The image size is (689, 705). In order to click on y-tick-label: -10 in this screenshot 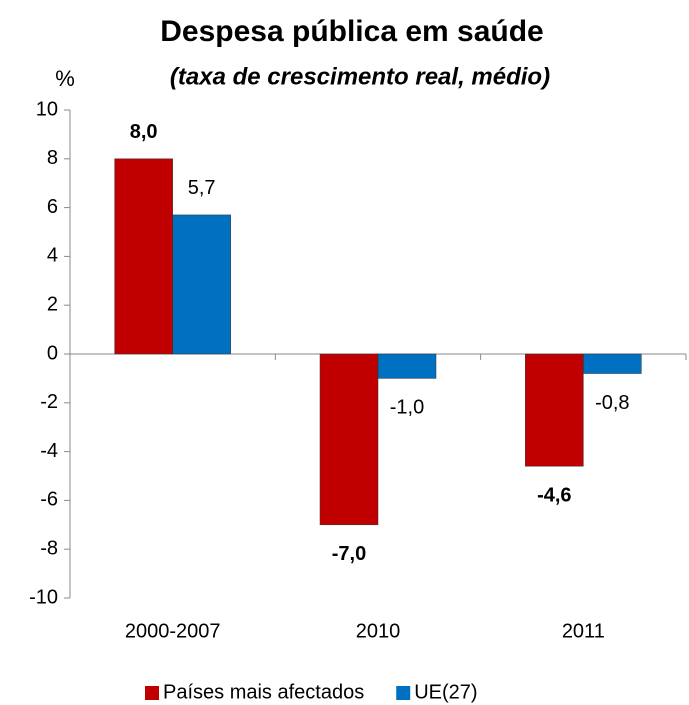, I will do `click(43, 597)`.